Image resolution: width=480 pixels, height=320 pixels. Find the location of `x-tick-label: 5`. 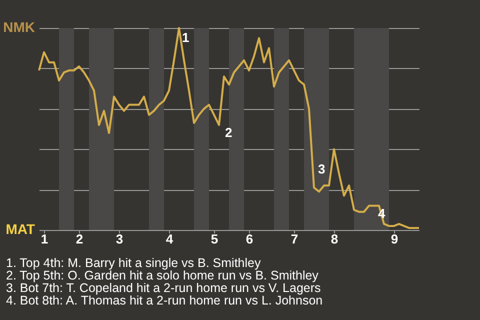

x-tick-label: 5 is located at coordinates (214, 239).